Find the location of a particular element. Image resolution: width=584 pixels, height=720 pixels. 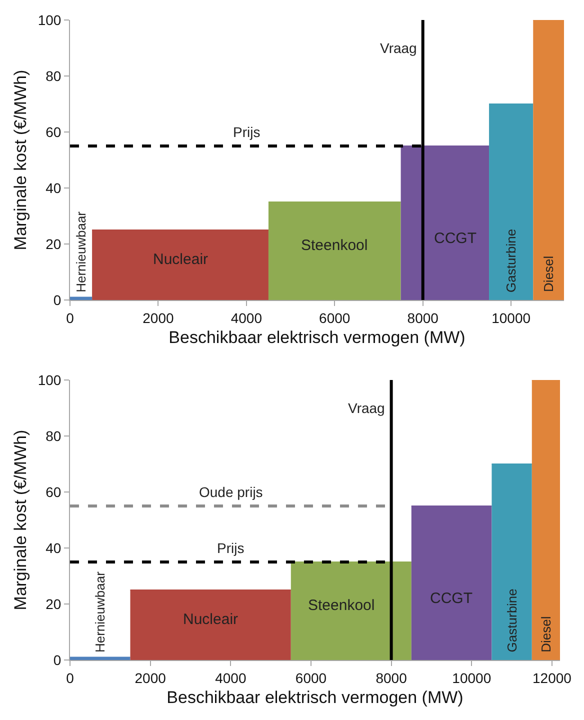

x-tick-label: 12000 is located at coordinates (552, 678).